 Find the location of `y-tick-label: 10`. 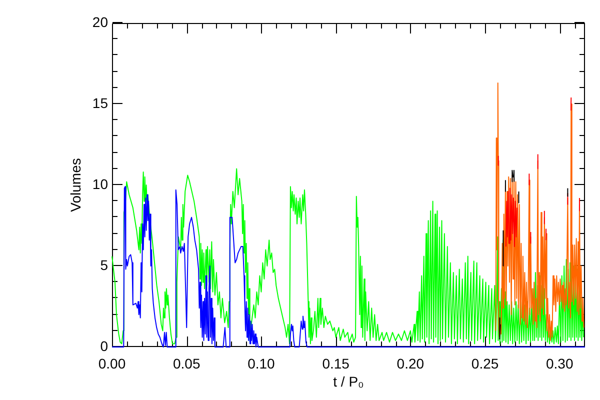

y-tick-label: 10 is located at coordinates (100, 184).